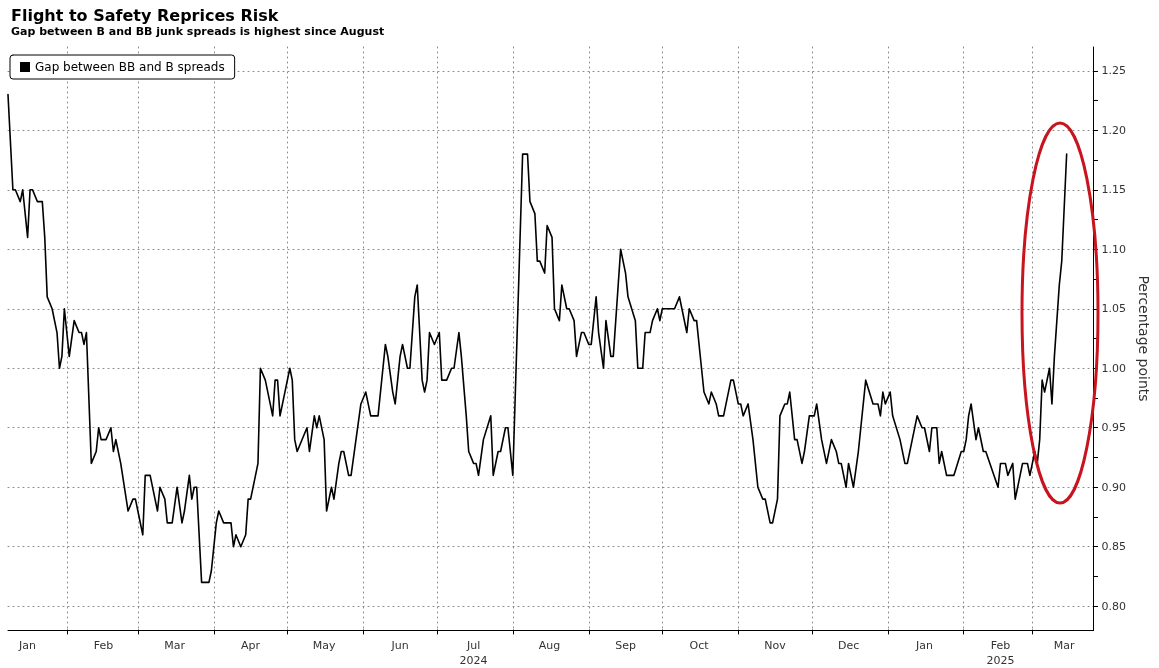 The image size is (1159, 668). Describe the element at coordinates (699, 645) in the screenshot. I see `x-tick-label: Oct` at that location.